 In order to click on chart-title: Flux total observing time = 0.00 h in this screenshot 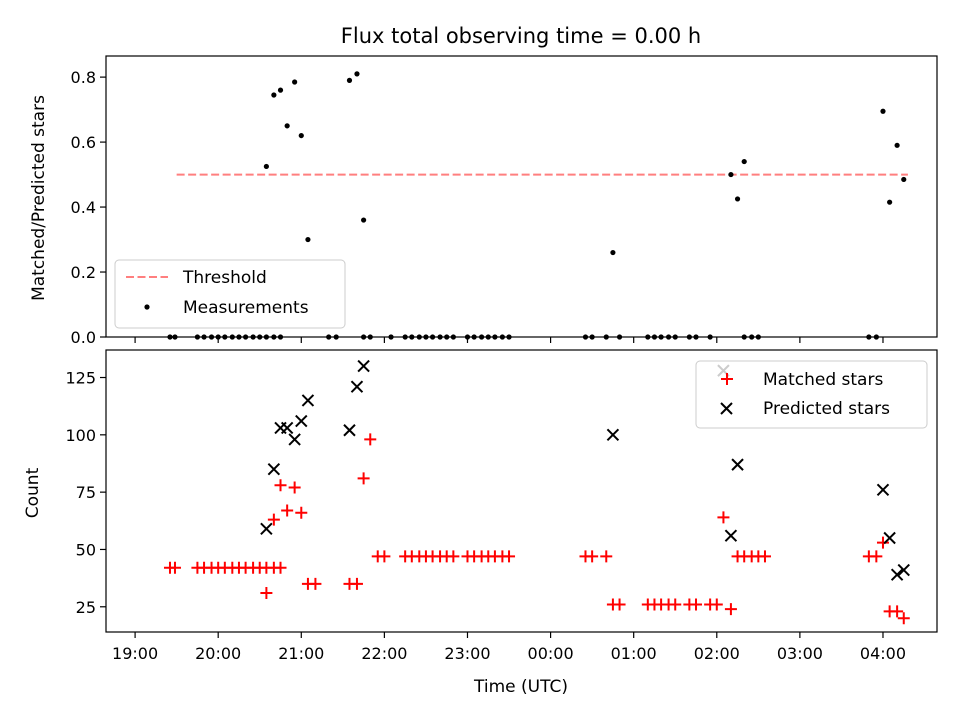, I will do `click(521, 36)`.